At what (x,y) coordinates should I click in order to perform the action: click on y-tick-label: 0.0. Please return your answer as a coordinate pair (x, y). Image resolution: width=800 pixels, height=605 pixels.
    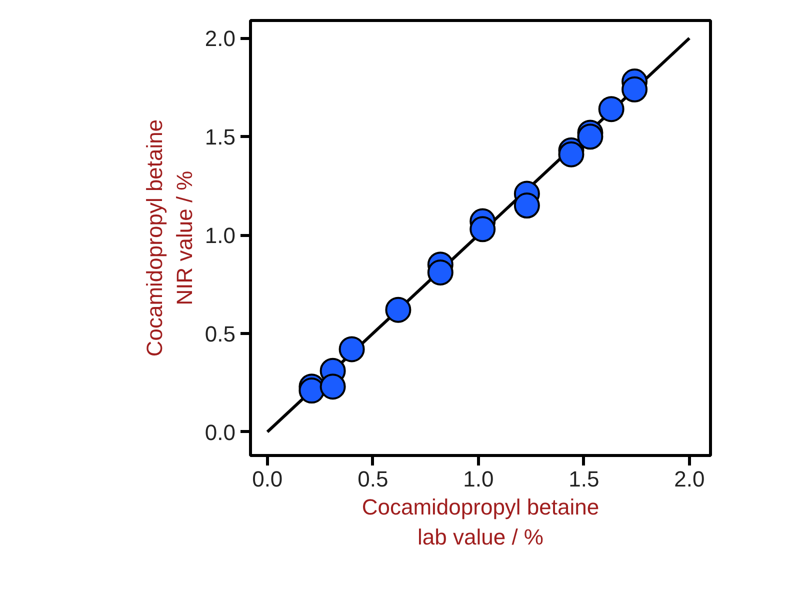
    Looking at the image, I should click on (220, 432).